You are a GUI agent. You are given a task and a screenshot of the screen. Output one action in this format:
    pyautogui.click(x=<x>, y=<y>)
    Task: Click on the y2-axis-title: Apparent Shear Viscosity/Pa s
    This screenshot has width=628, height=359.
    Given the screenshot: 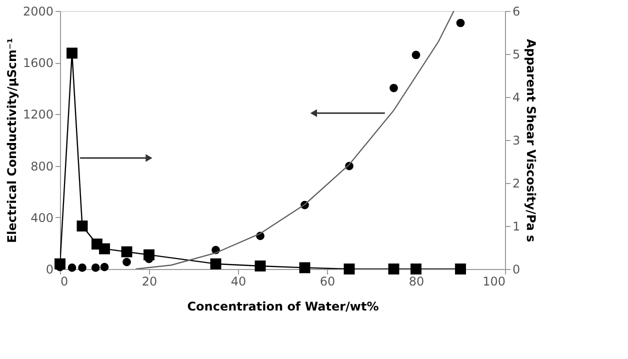 What is the action you would take?
    pyautogui.click(x=531, y=140)
    